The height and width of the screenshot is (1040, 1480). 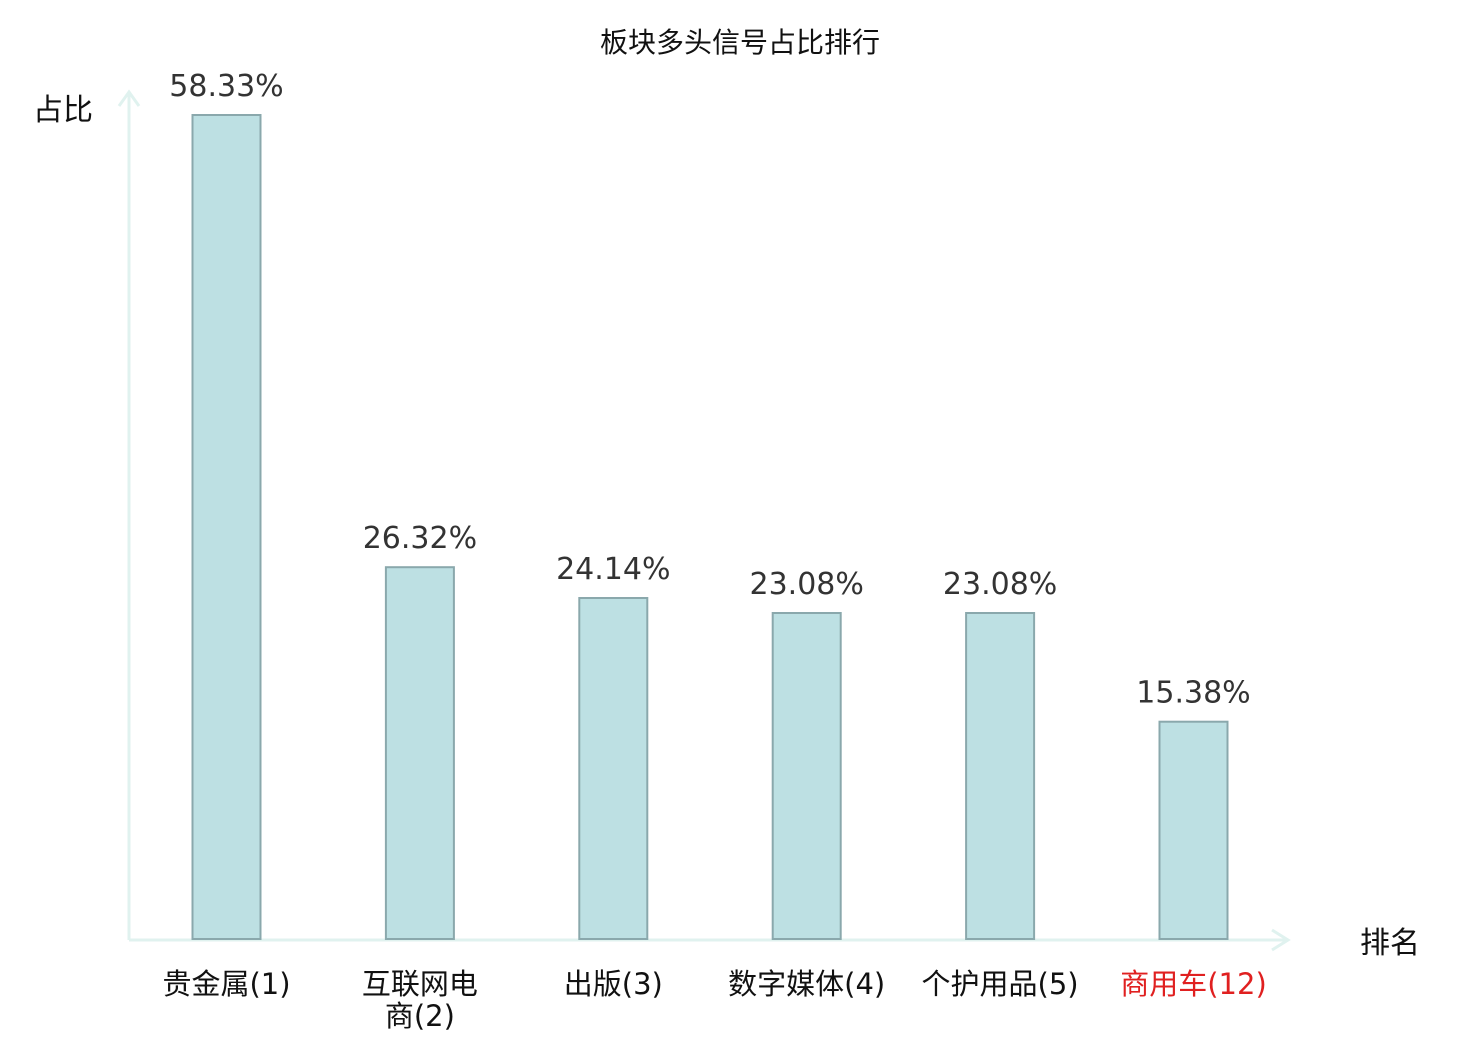 I want to click on category-tick-label: 出版(3), so click(x=613, y=984).